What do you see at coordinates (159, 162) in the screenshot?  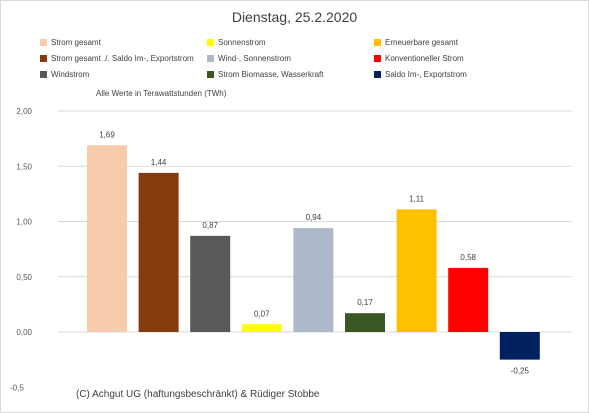 I see `data-label: 1,44` at bounding box center [159, 162].